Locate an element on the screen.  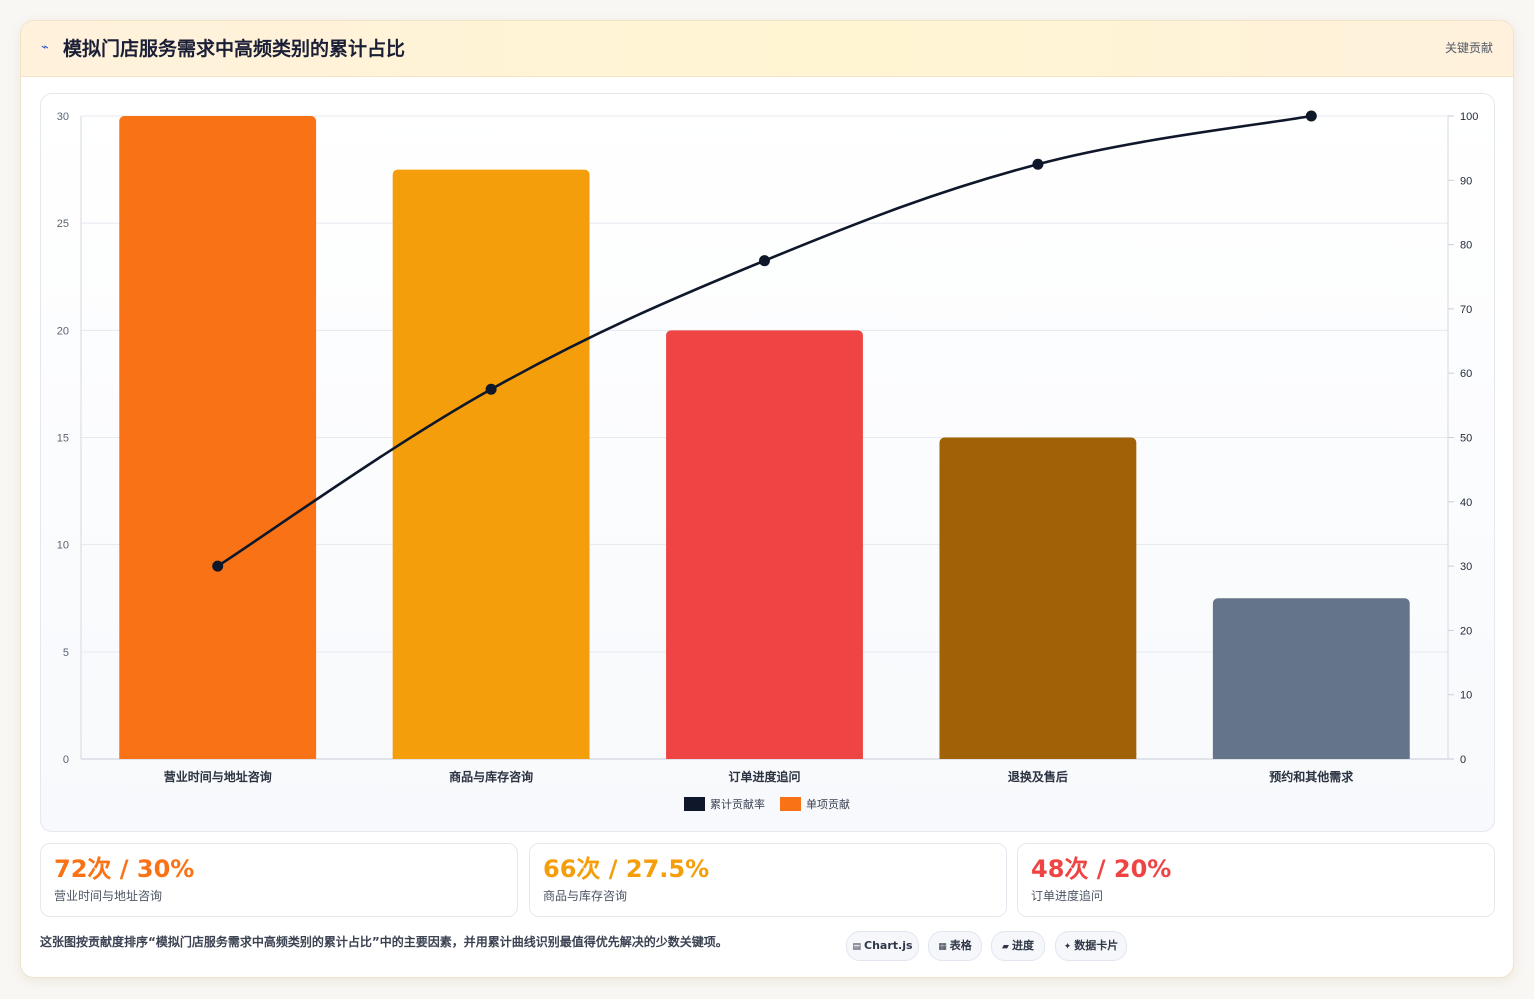
stat-card-2: 66次 / 27.5% 商品与库存咨询 is located at coordinates (768, 880).